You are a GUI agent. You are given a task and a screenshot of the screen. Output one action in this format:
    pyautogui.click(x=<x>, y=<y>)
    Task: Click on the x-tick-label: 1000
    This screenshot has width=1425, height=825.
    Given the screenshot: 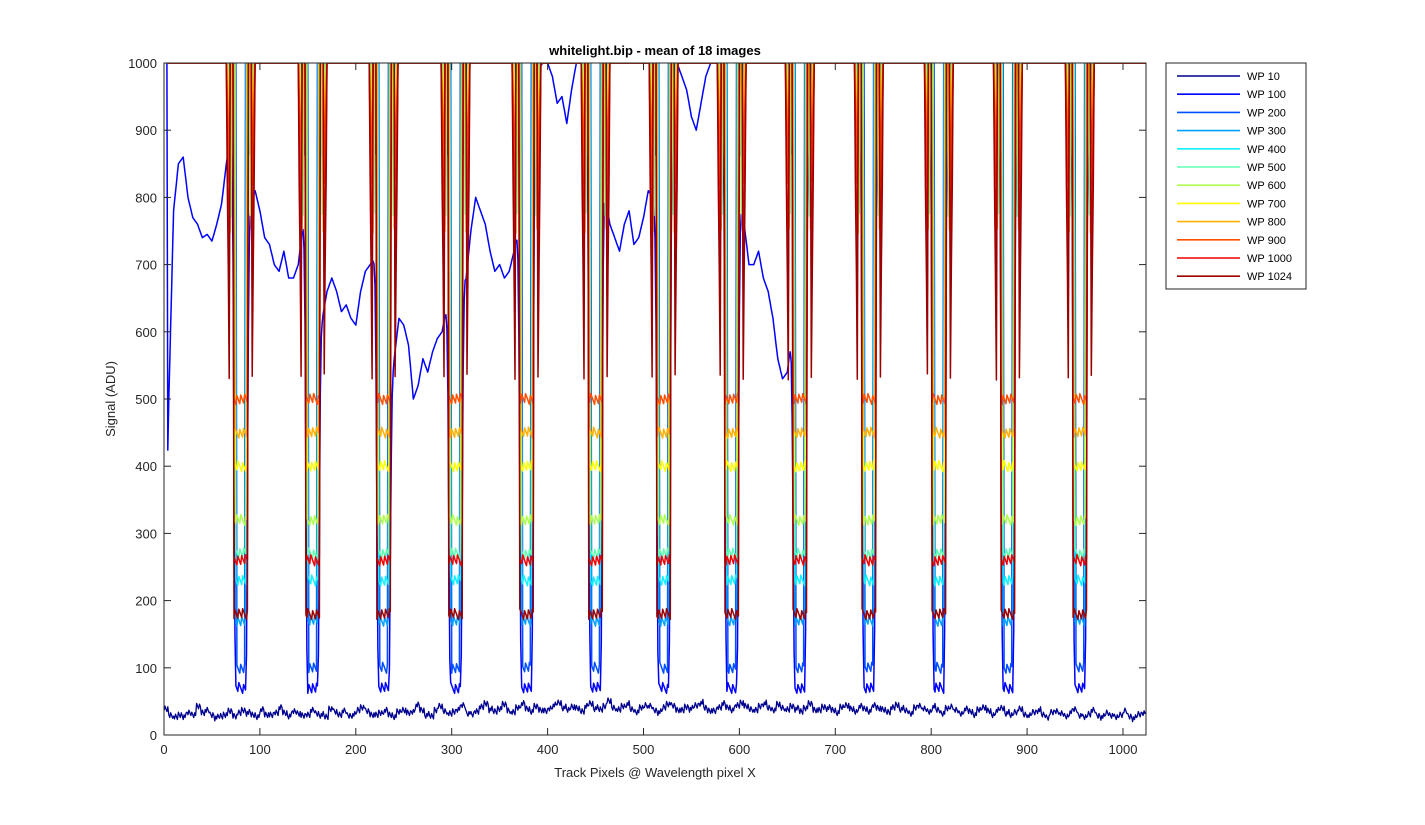 What is the action you would take?
    pyautogui.click(x=1123, y=749)
    